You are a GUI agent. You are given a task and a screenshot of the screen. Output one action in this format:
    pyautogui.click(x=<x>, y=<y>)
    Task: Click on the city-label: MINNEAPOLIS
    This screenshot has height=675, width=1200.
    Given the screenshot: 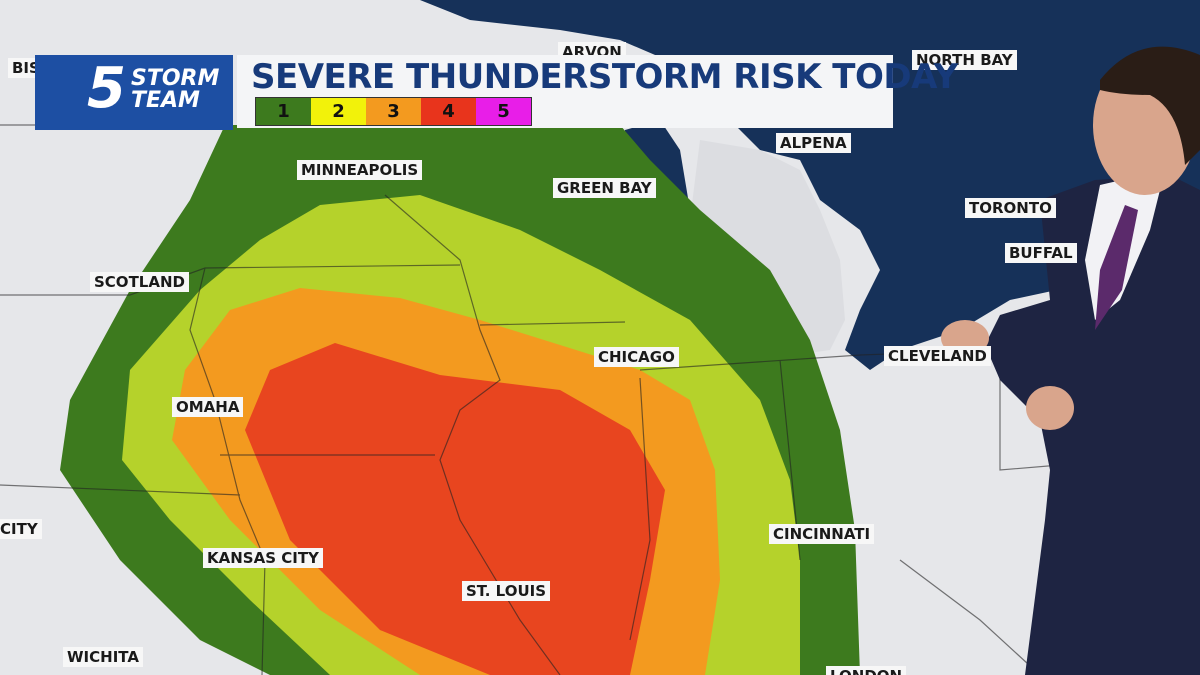 What is the action you would take?
    pyautogui.click(x=360, y=170)
    